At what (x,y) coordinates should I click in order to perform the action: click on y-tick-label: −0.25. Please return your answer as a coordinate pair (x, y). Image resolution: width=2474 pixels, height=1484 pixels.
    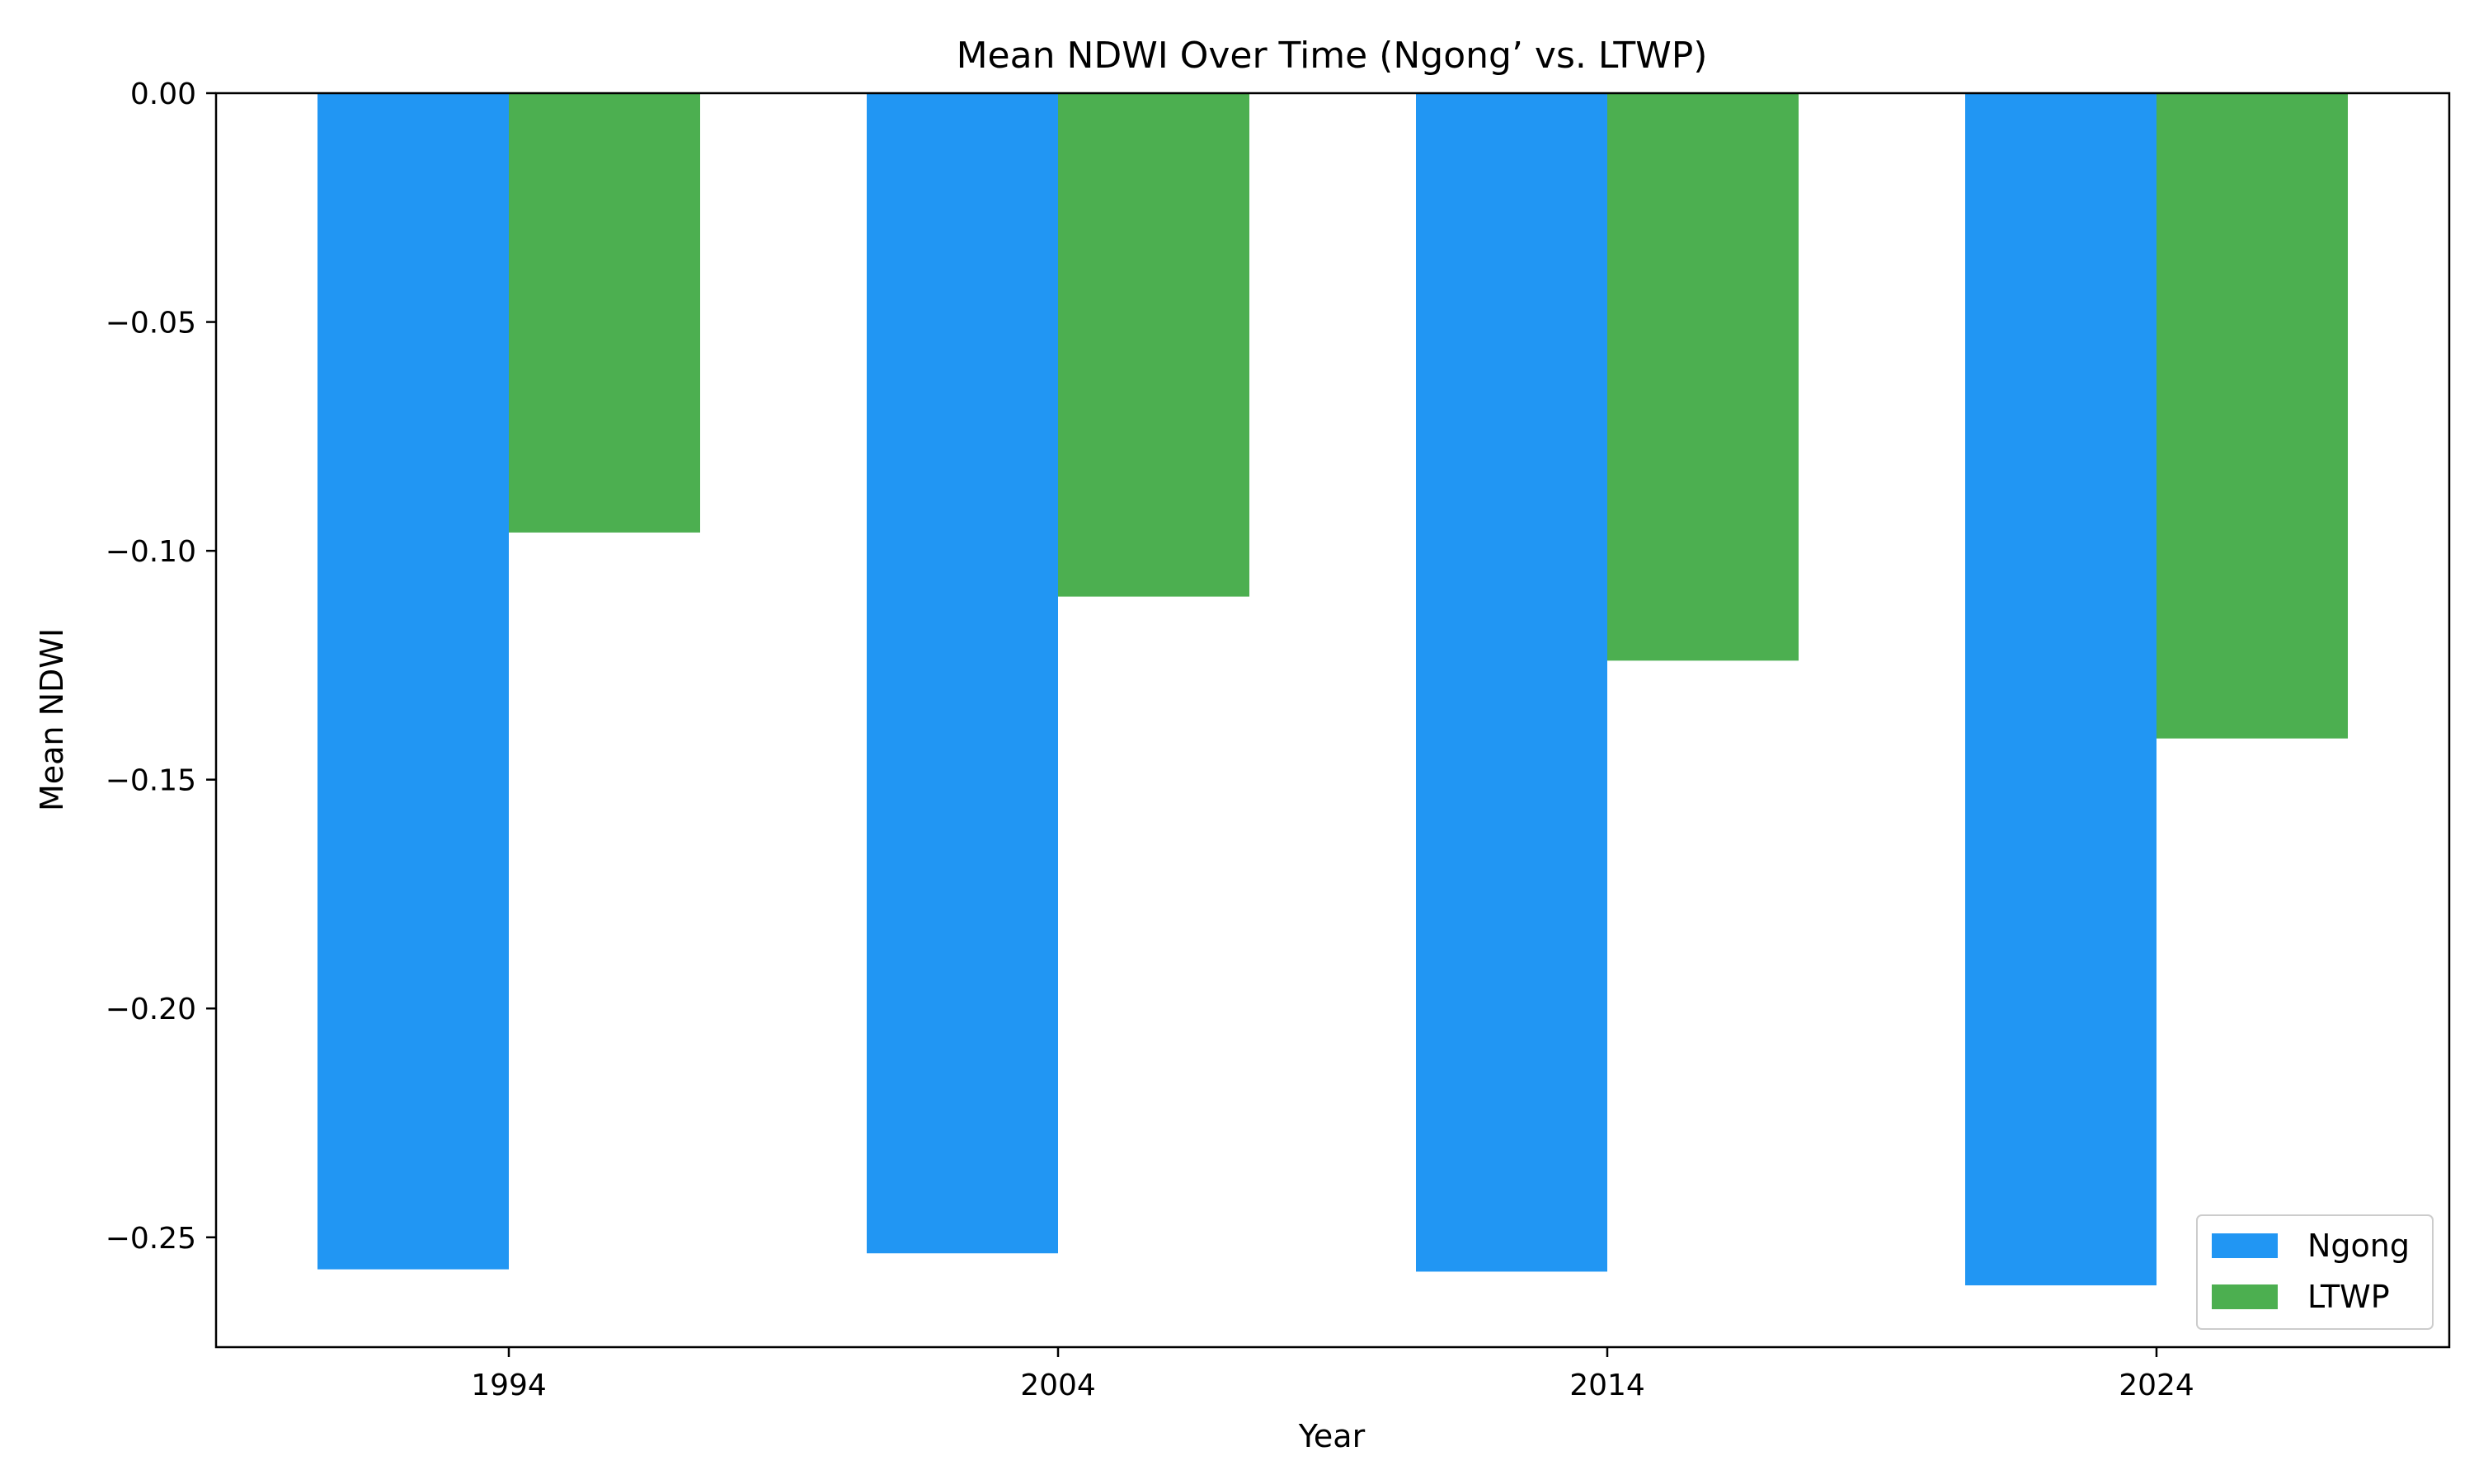
    Looking at the image, I should click on (151, 1239).